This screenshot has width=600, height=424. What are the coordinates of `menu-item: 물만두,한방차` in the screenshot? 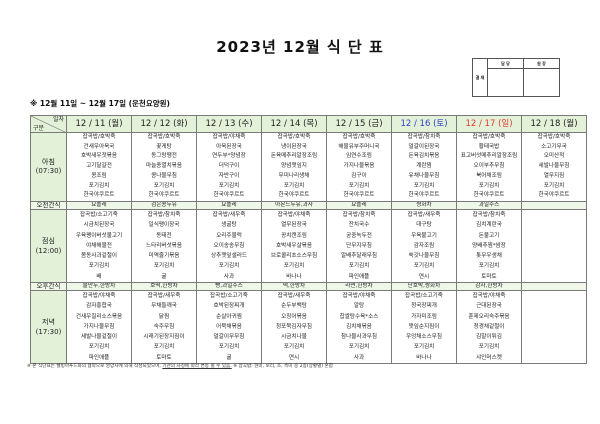 It's located at (99, 286).